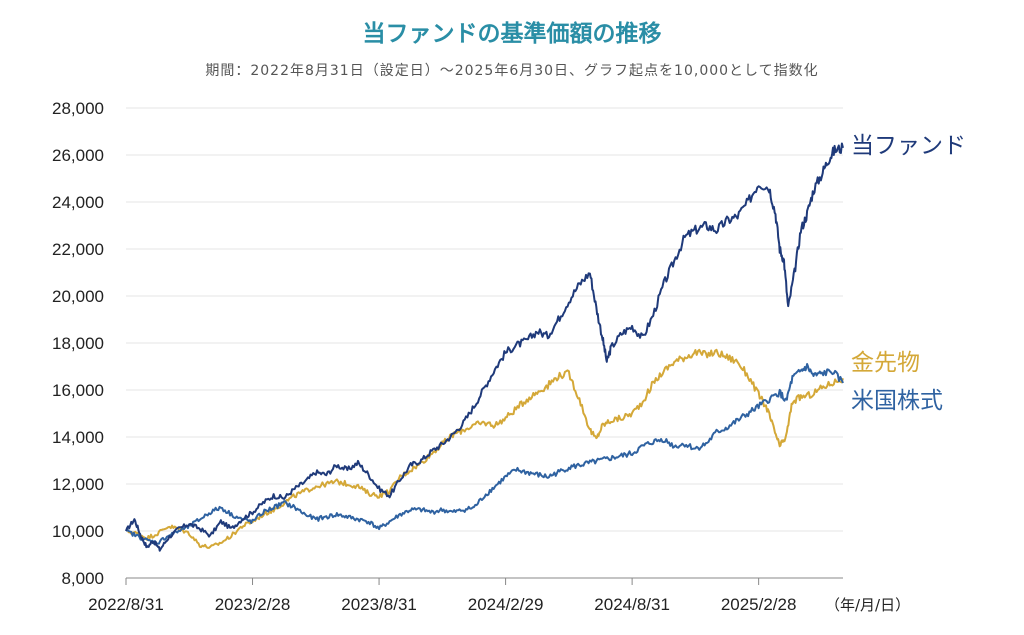 This screenshot has width=1024, height=635. I want to click on chart-title: 当ファンドの基準価額の推移, so click(512, 34).